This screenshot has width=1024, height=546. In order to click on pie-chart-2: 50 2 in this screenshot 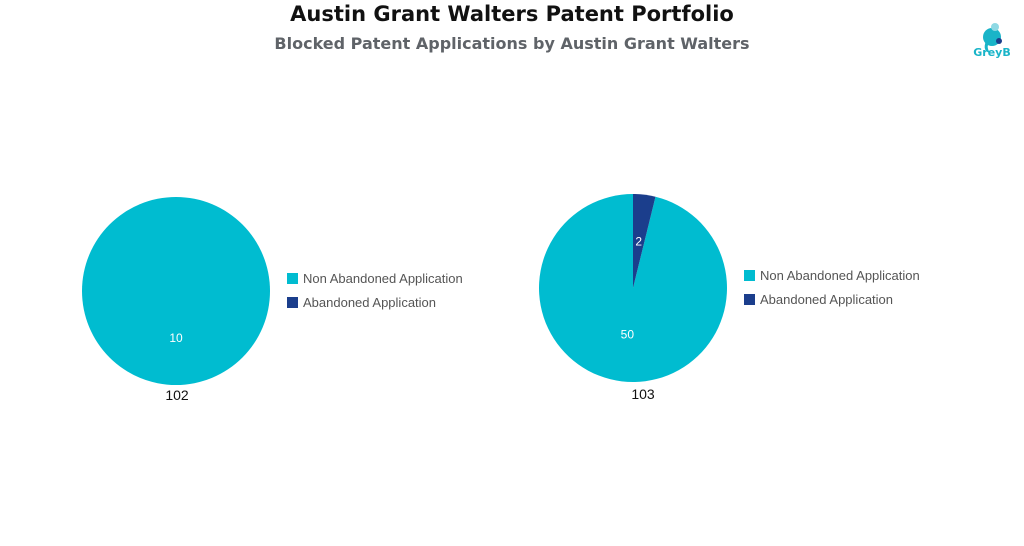, I will do `click(633, 288)`.